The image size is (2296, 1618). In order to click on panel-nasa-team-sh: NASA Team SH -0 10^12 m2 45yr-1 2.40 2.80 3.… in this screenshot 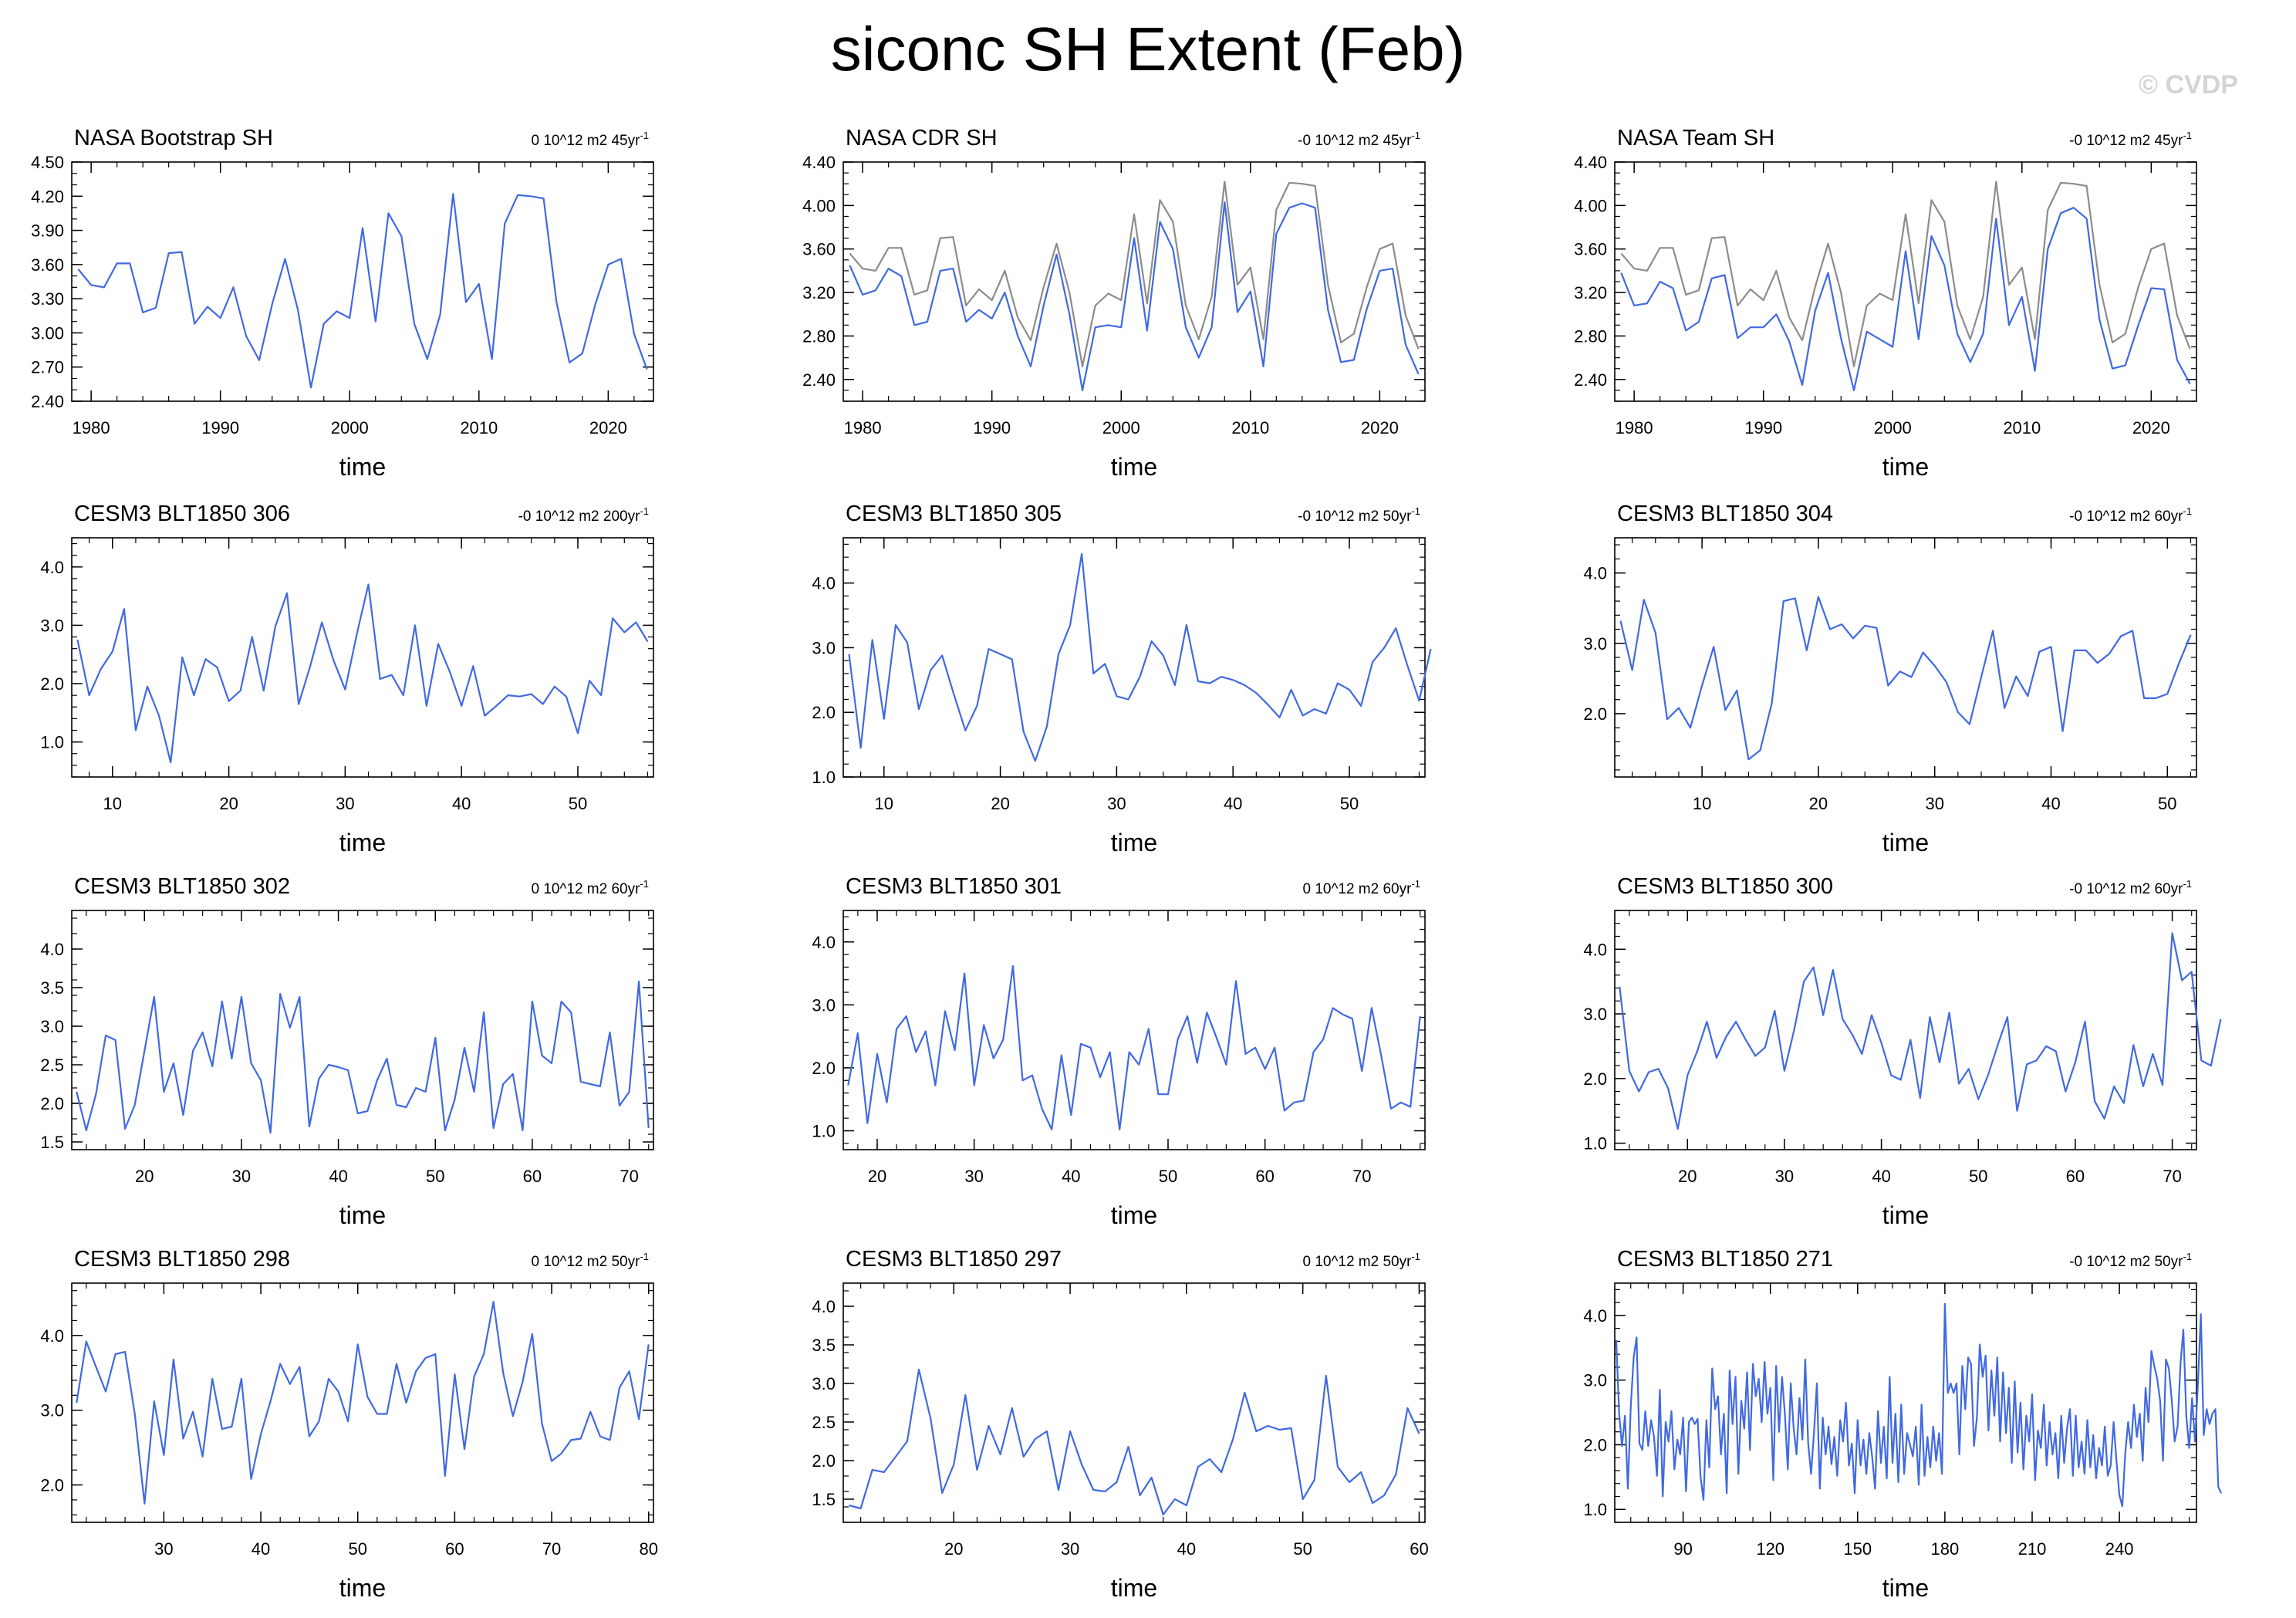, I will do `click(1885, 304)`.